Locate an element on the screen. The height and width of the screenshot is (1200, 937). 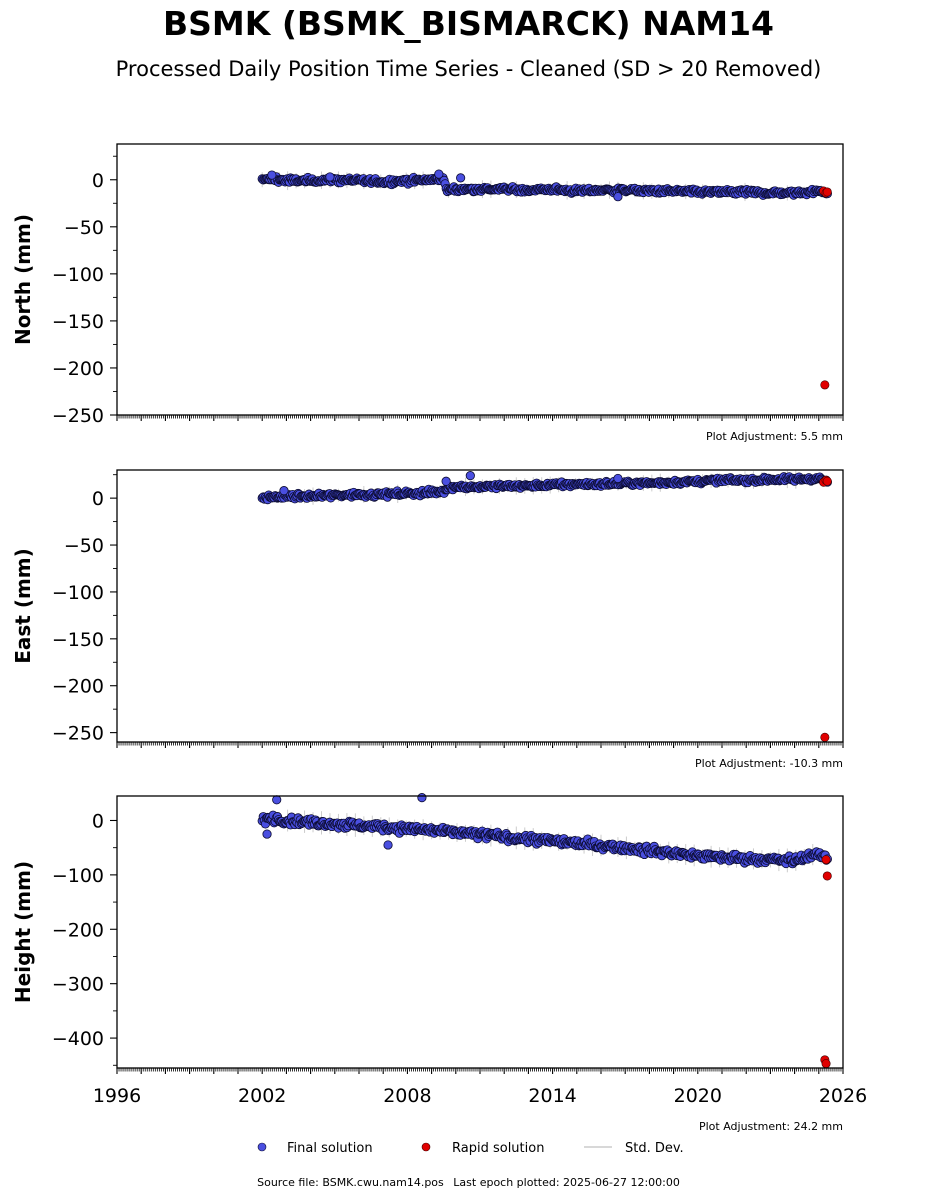
legend-std-label: Std. Dev. is located at coordinates (654, 1148).